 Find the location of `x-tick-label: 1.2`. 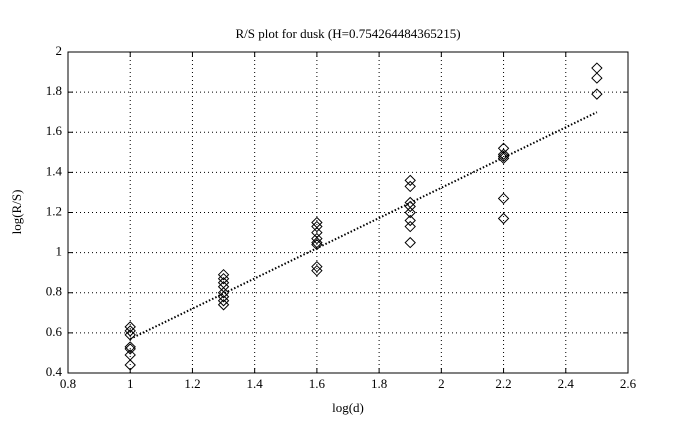

x-tick-label: 1.2 is located at coordinates (192, 383).